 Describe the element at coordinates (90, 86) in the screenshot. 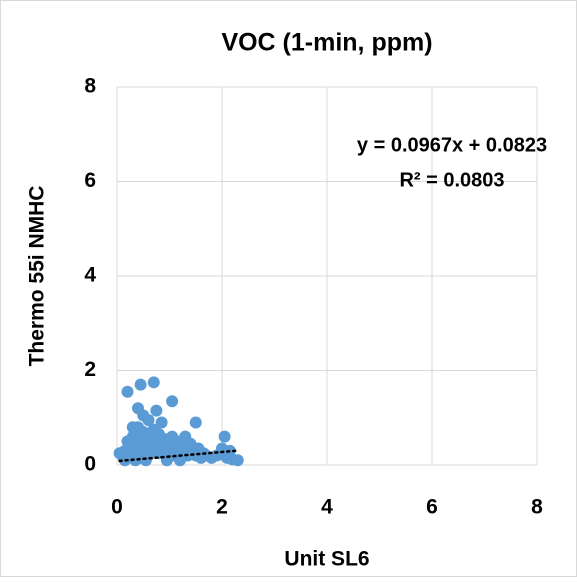

I see `y-tick-label: 8` at that location.